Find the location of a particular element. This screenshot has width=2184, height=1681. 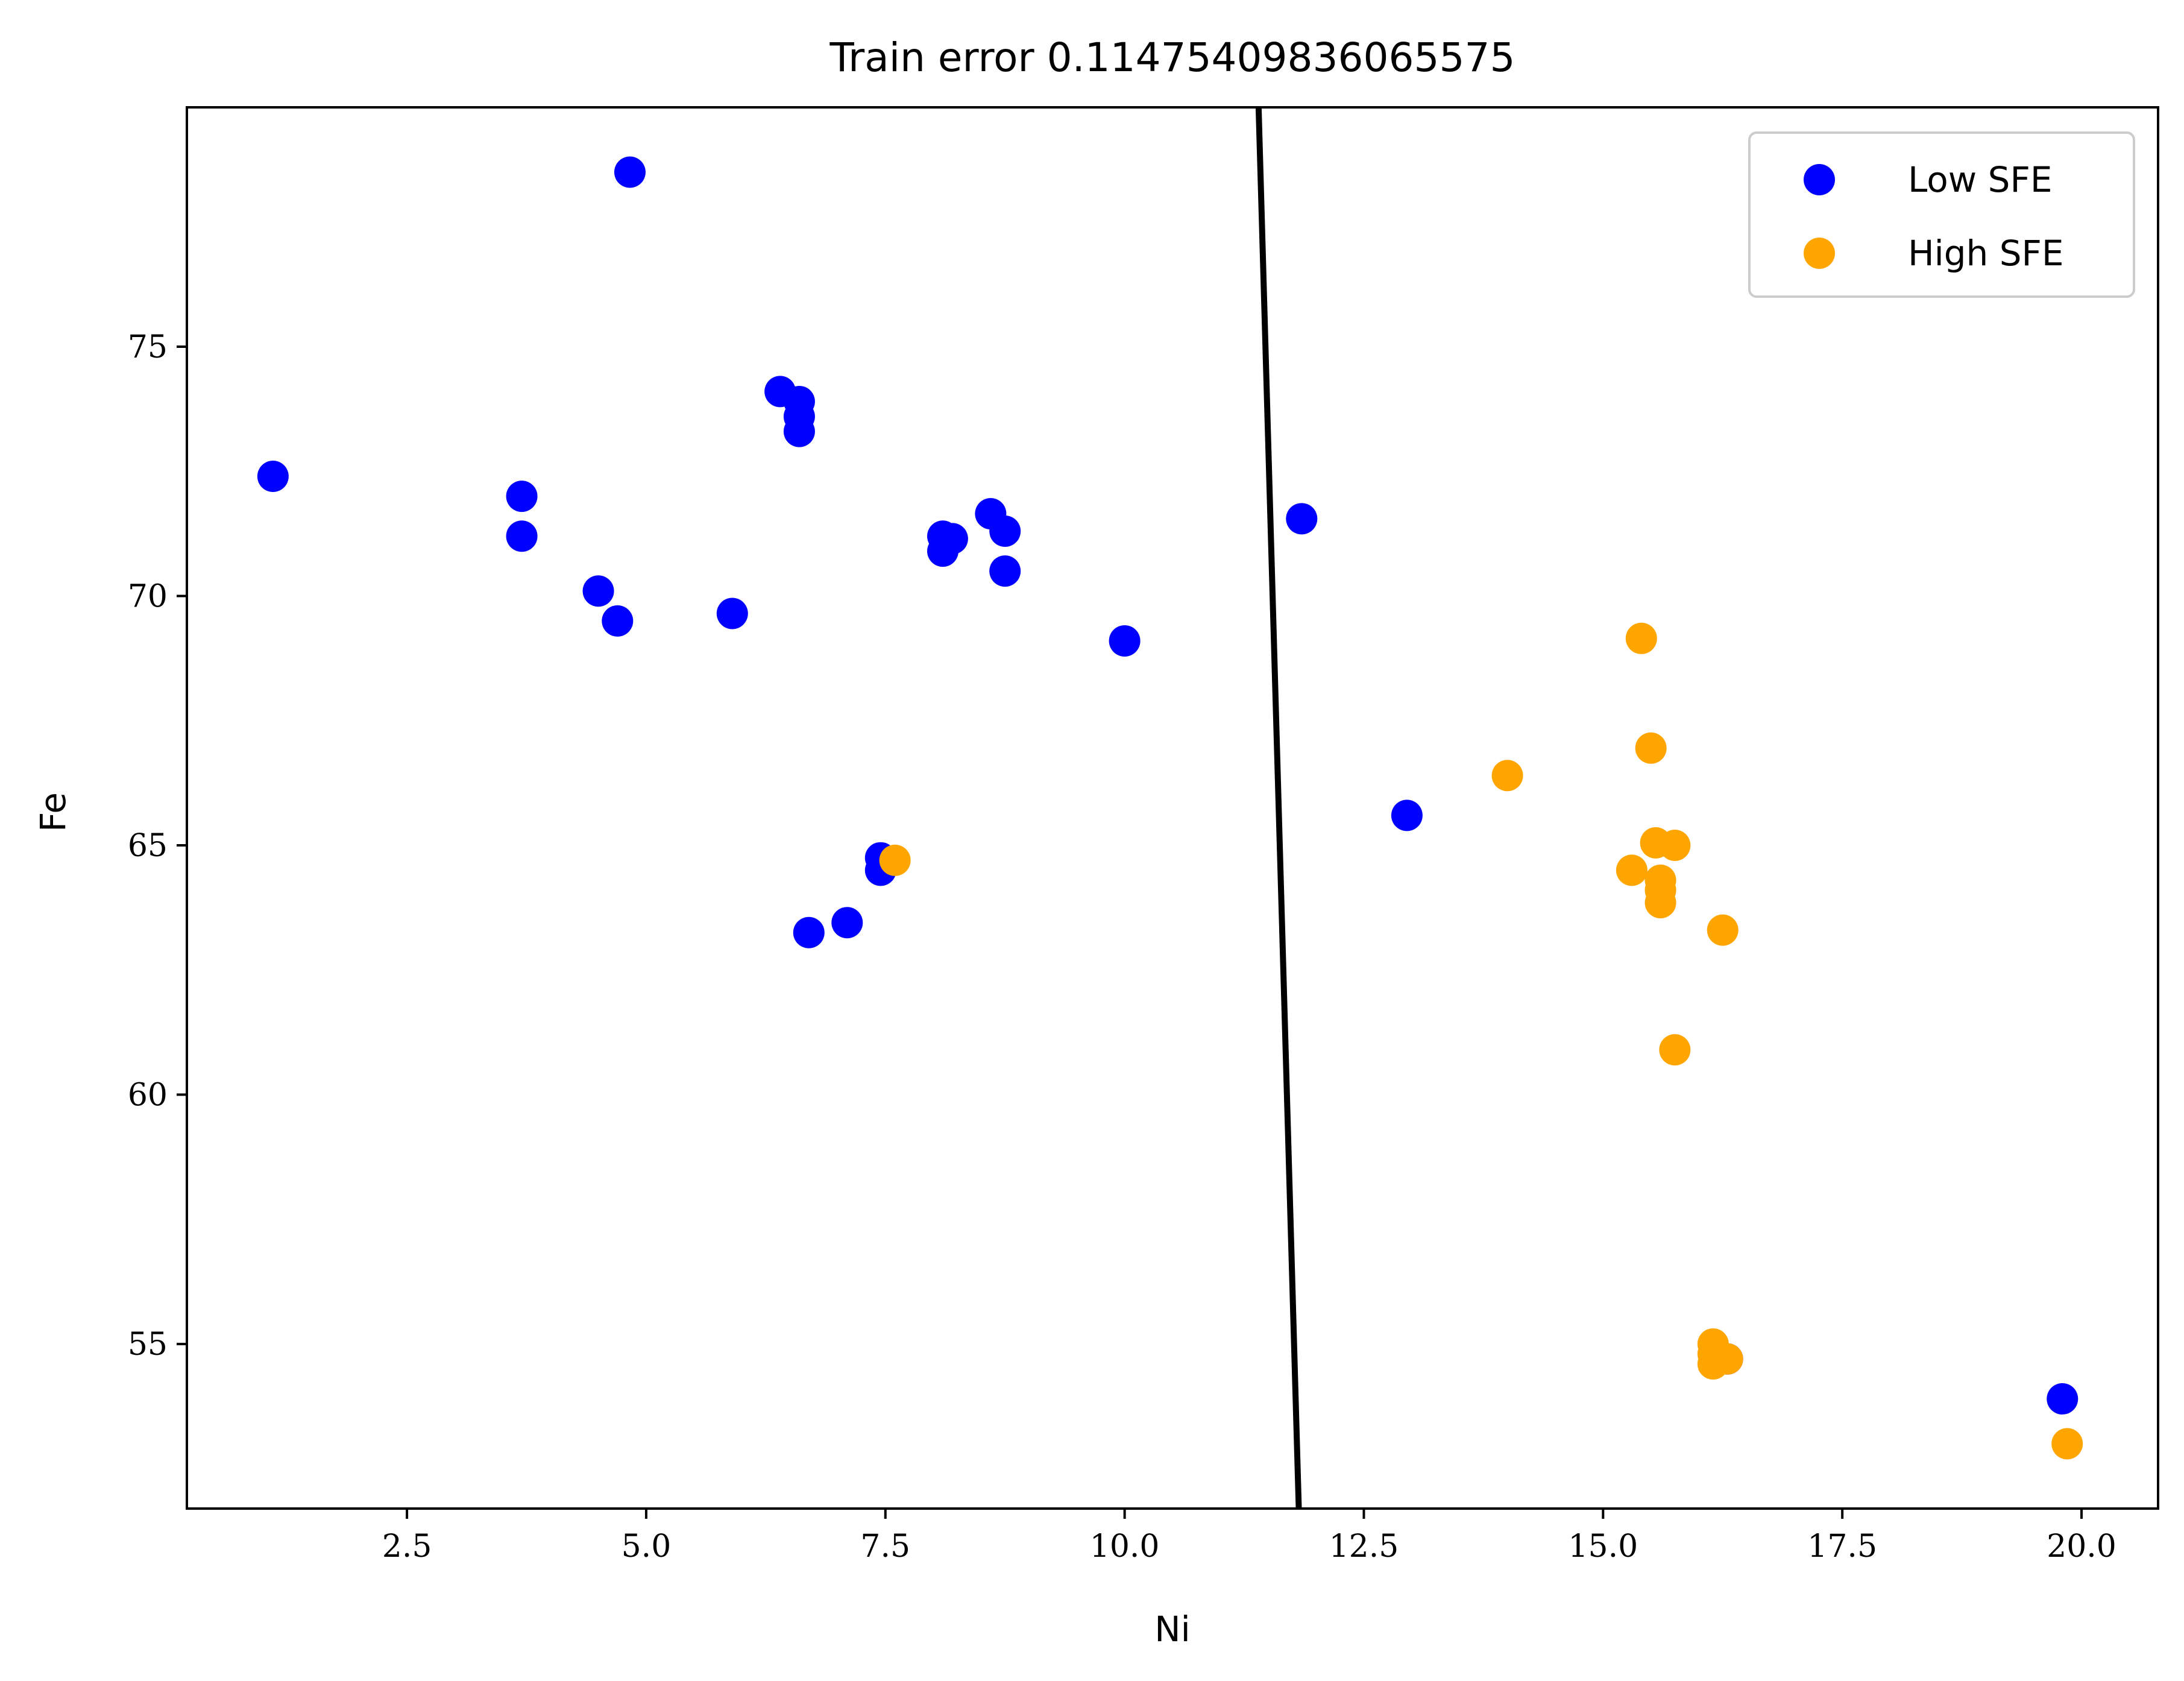

decision-boundary-layer is located at coordinates (1278, 808).